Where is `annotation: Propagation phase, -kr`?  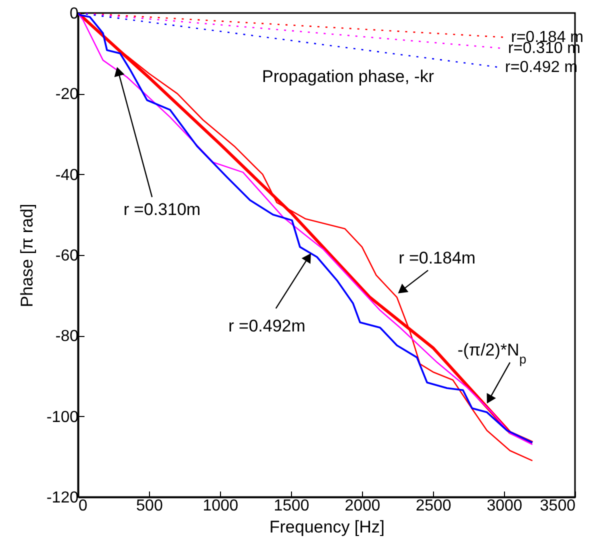
annotation: Propagation phase, -kr is located at coordinates (348, 76).